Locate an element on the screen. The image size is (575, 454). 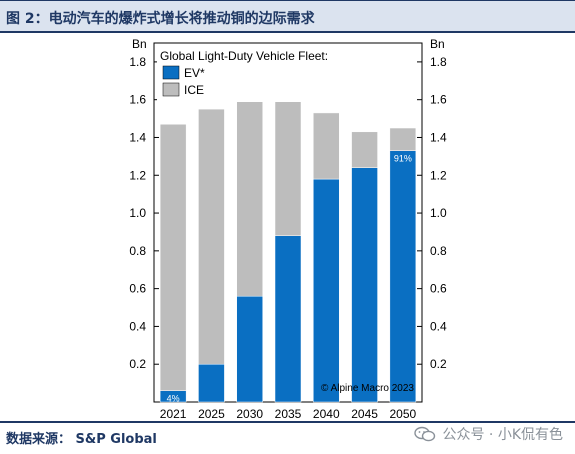
right-tick-label: 0.6 is located at coordinates (438, 289).